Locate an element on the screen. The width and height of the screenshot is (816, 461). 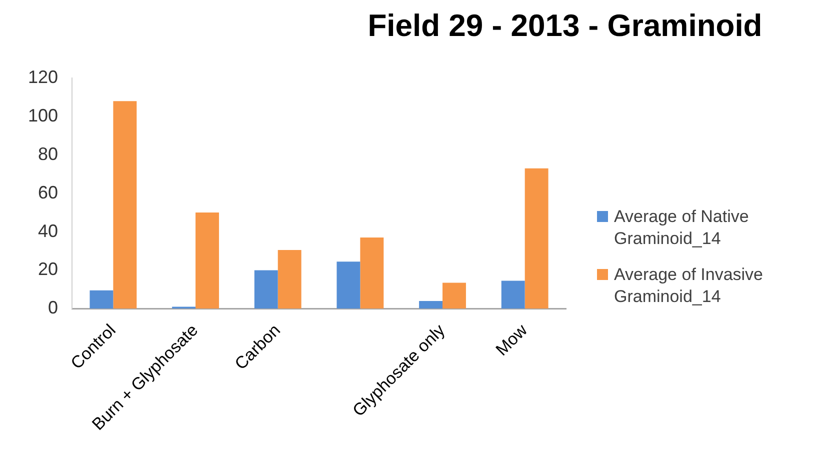
y-tick-label: 0 is located at coordinates (53, 308).